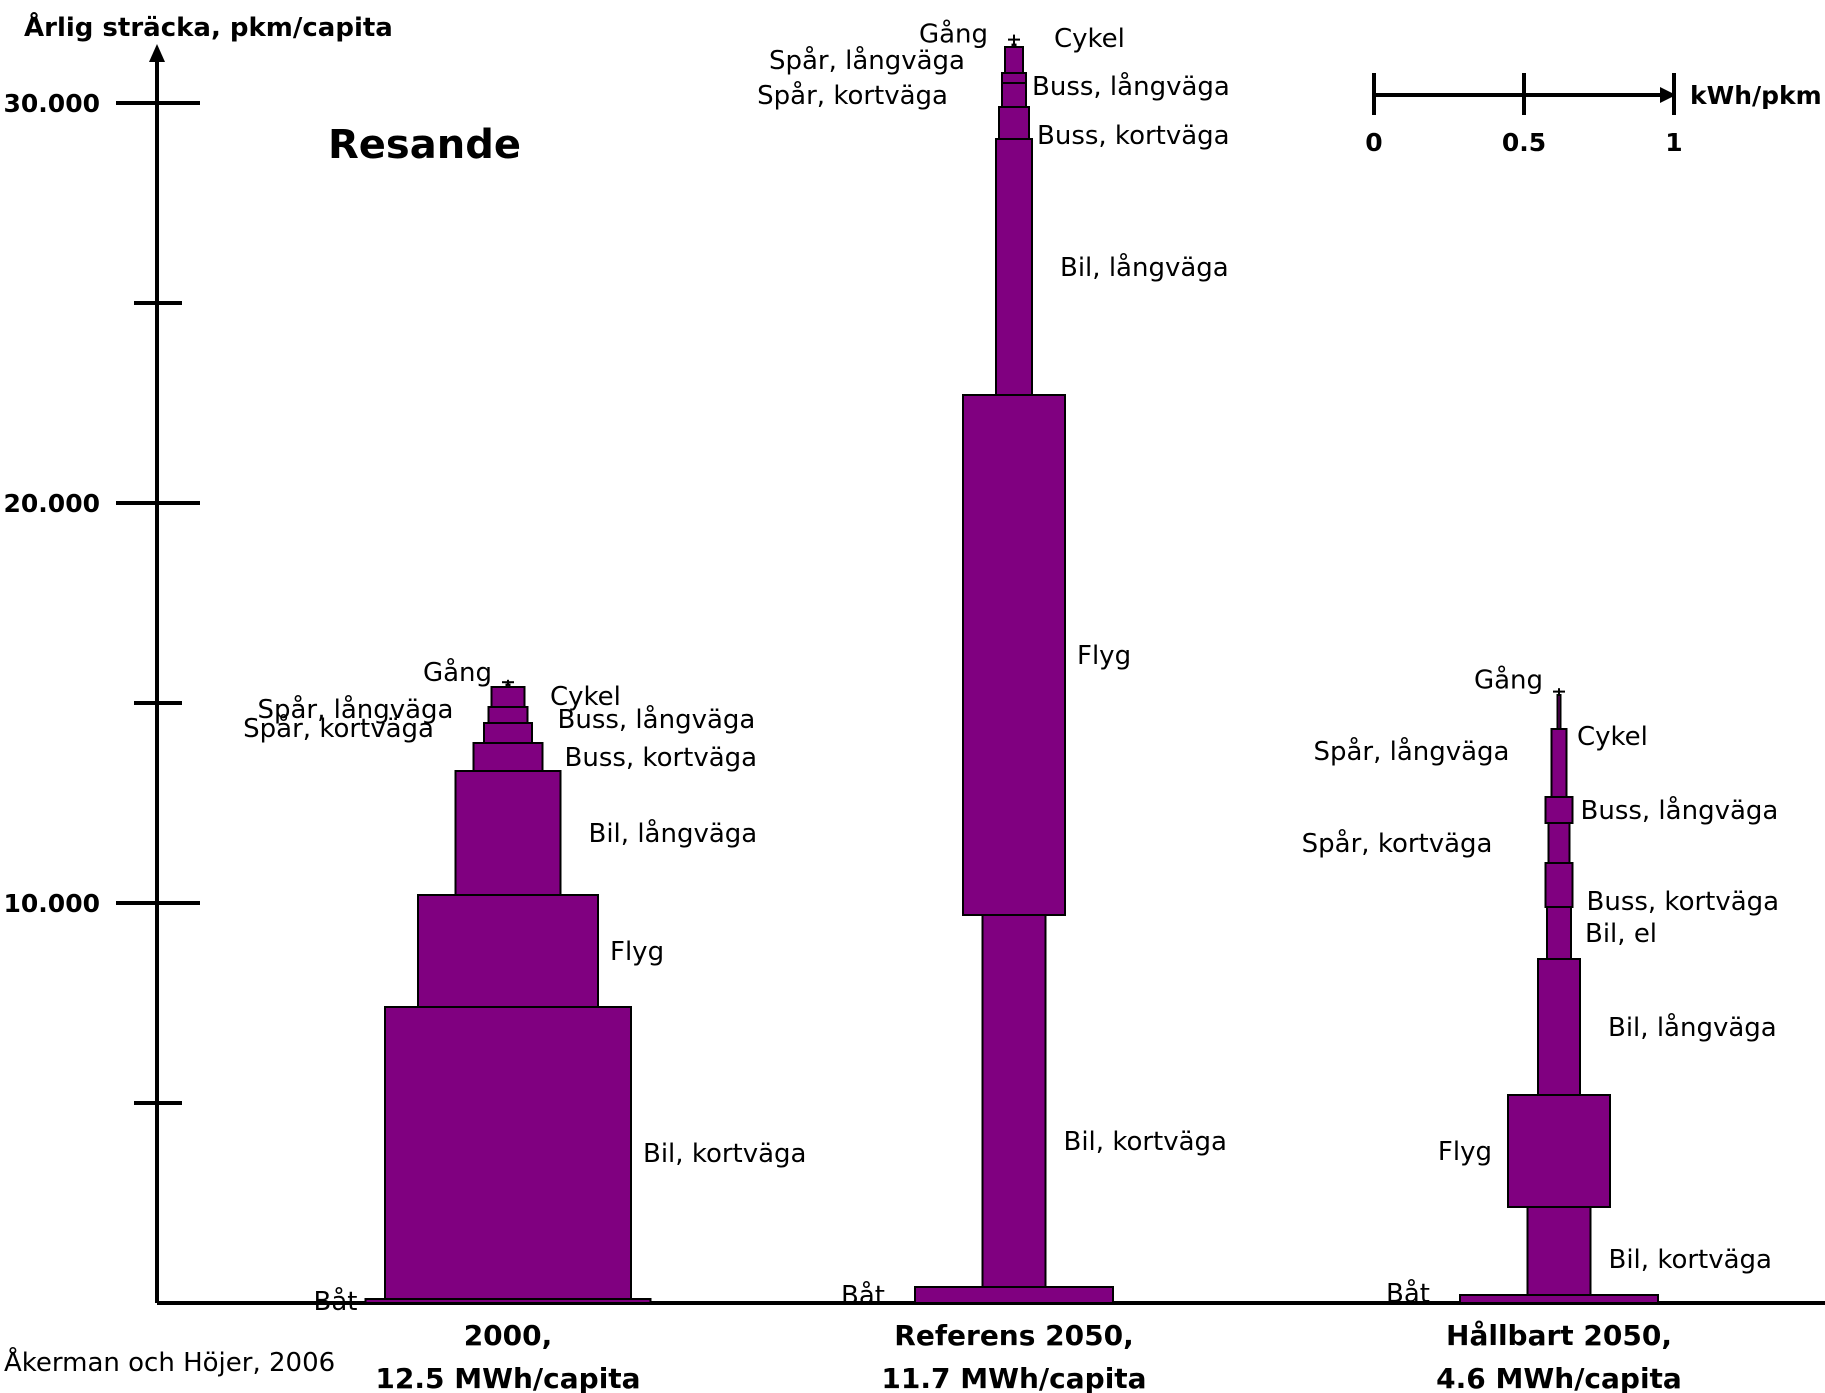 The height and width of the screenshot is (1393, 1825). Describe the element at coordinates (508, 1335) in the screenshot. I see `group-name: 2000,` at that location.